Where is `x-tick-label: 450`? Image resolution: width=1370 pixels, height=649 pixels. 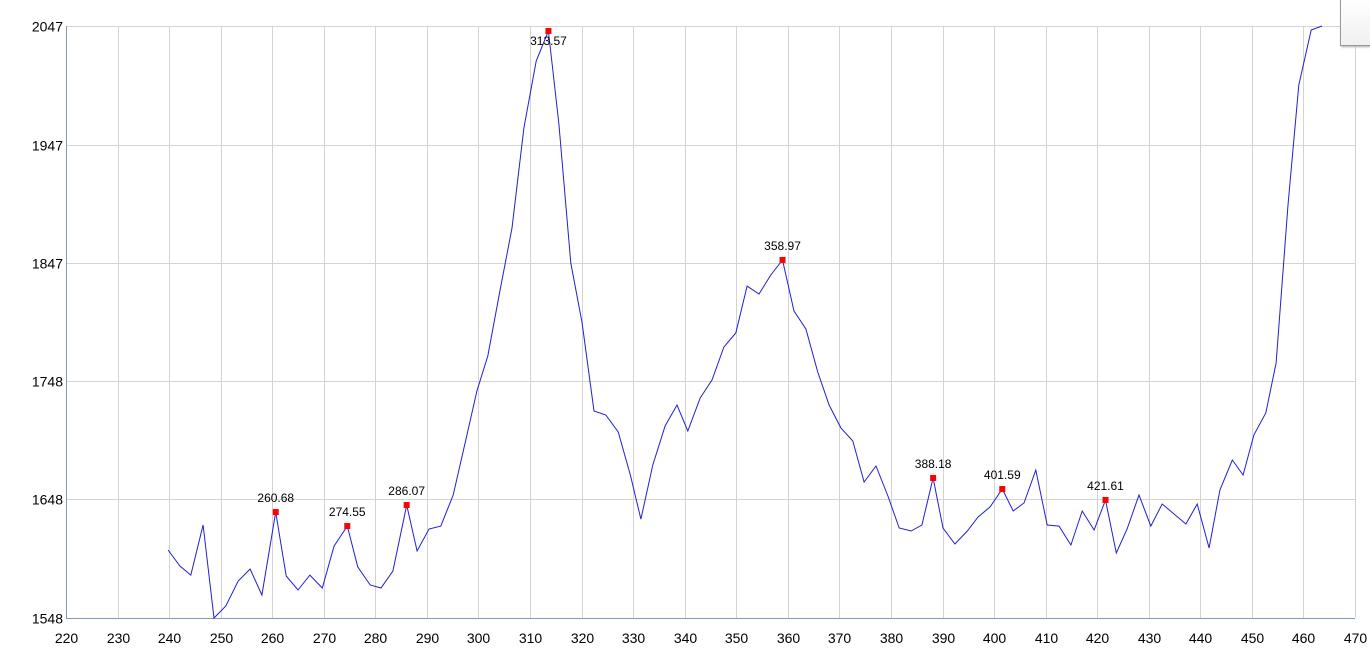 x-tick-label: 450 is located at coordinates (1253, 638).